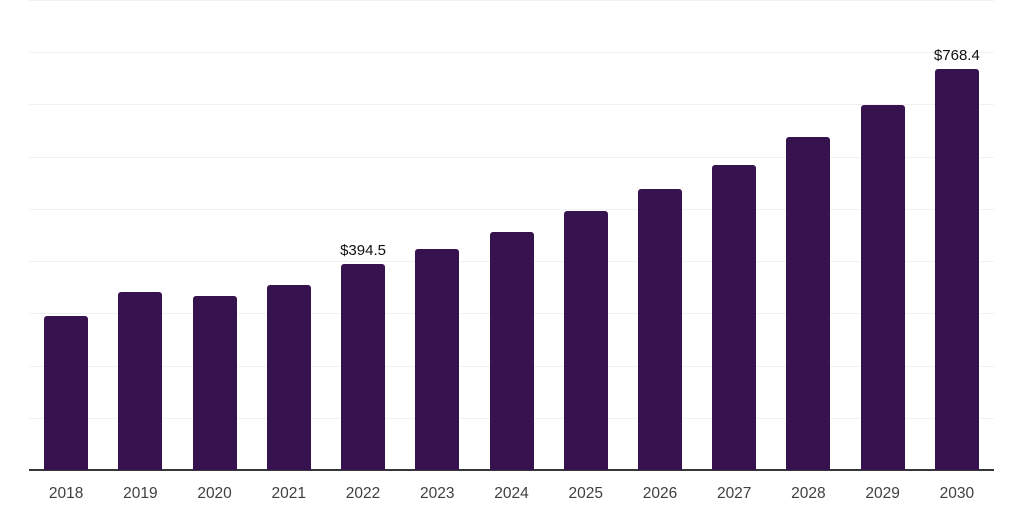 The height and width of the screenshot is (512, 1024). I want to click on x-tick-label: 2029, so click(882, 493).